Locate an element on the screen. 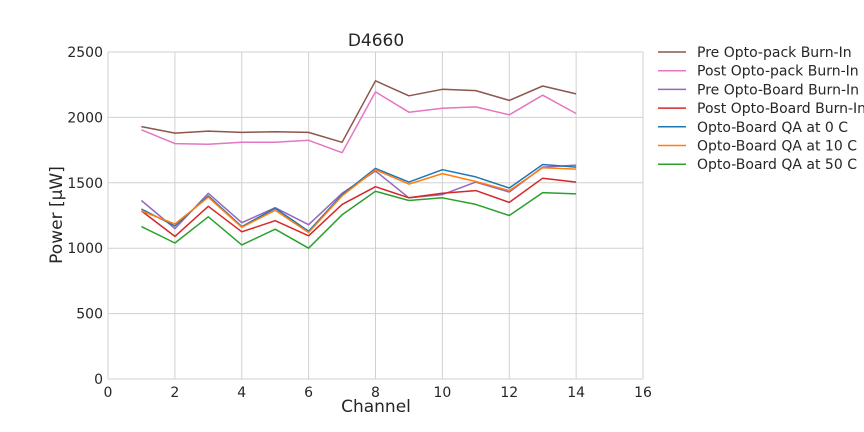  y-tick-label: 0 is located at coordinates (98, 380).